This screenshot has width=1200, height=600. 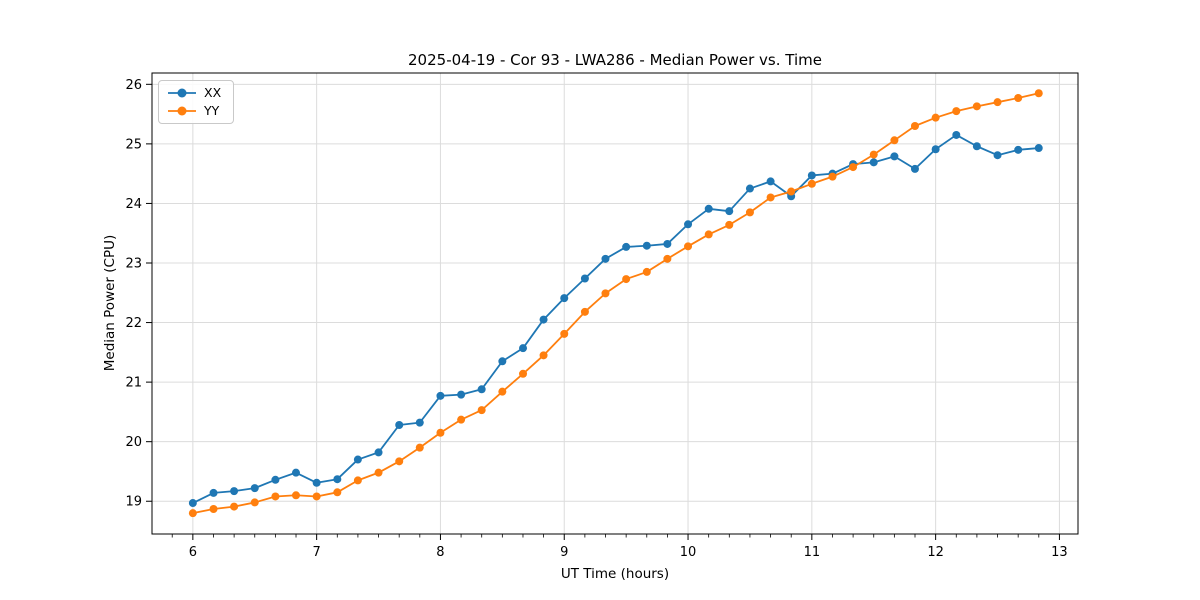 What do you see at coordinates (182, 111) in the screenshot?
I see `yy-line-swatch-icon` at bounding box center [182, 111].